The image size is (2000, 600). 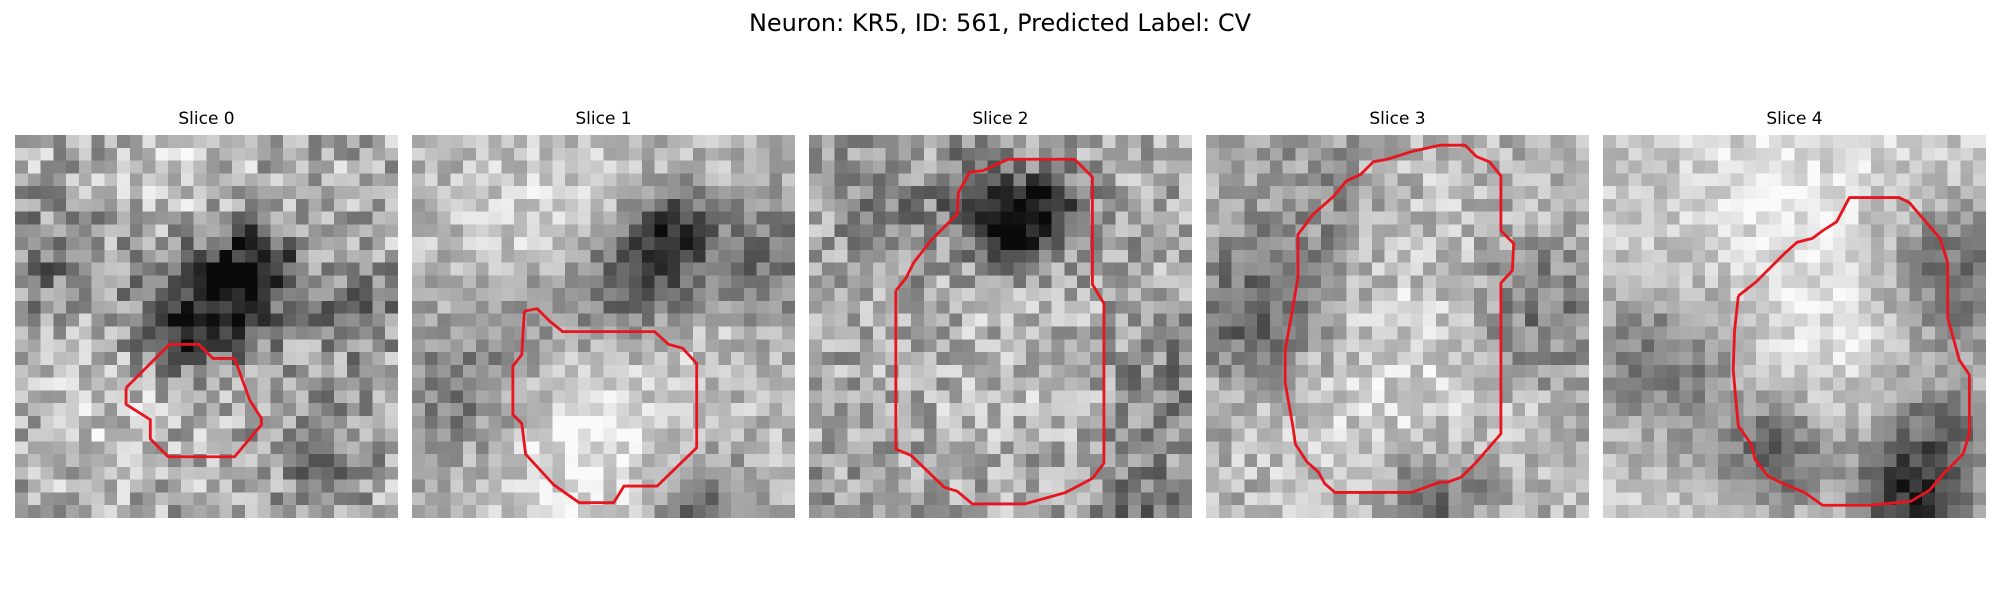 What do you see at coordinates (1397, 119) in the screenshot?
I see `slice-title-3: Slice 3` at bounding box center [1397, 119].